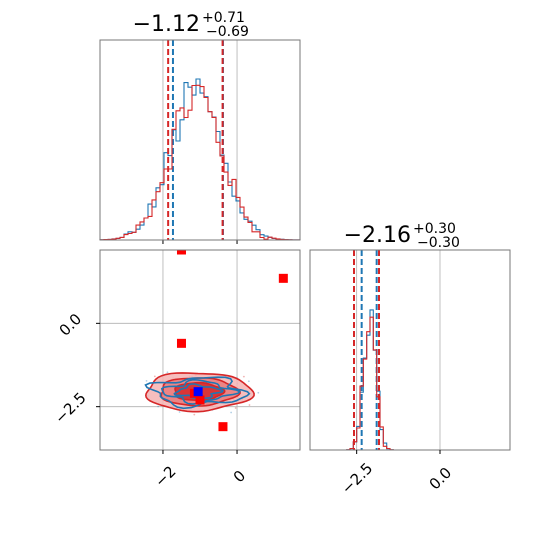  I want to click on title-param-2: −2.16 +0.30 −0.30, so click(402, 236).